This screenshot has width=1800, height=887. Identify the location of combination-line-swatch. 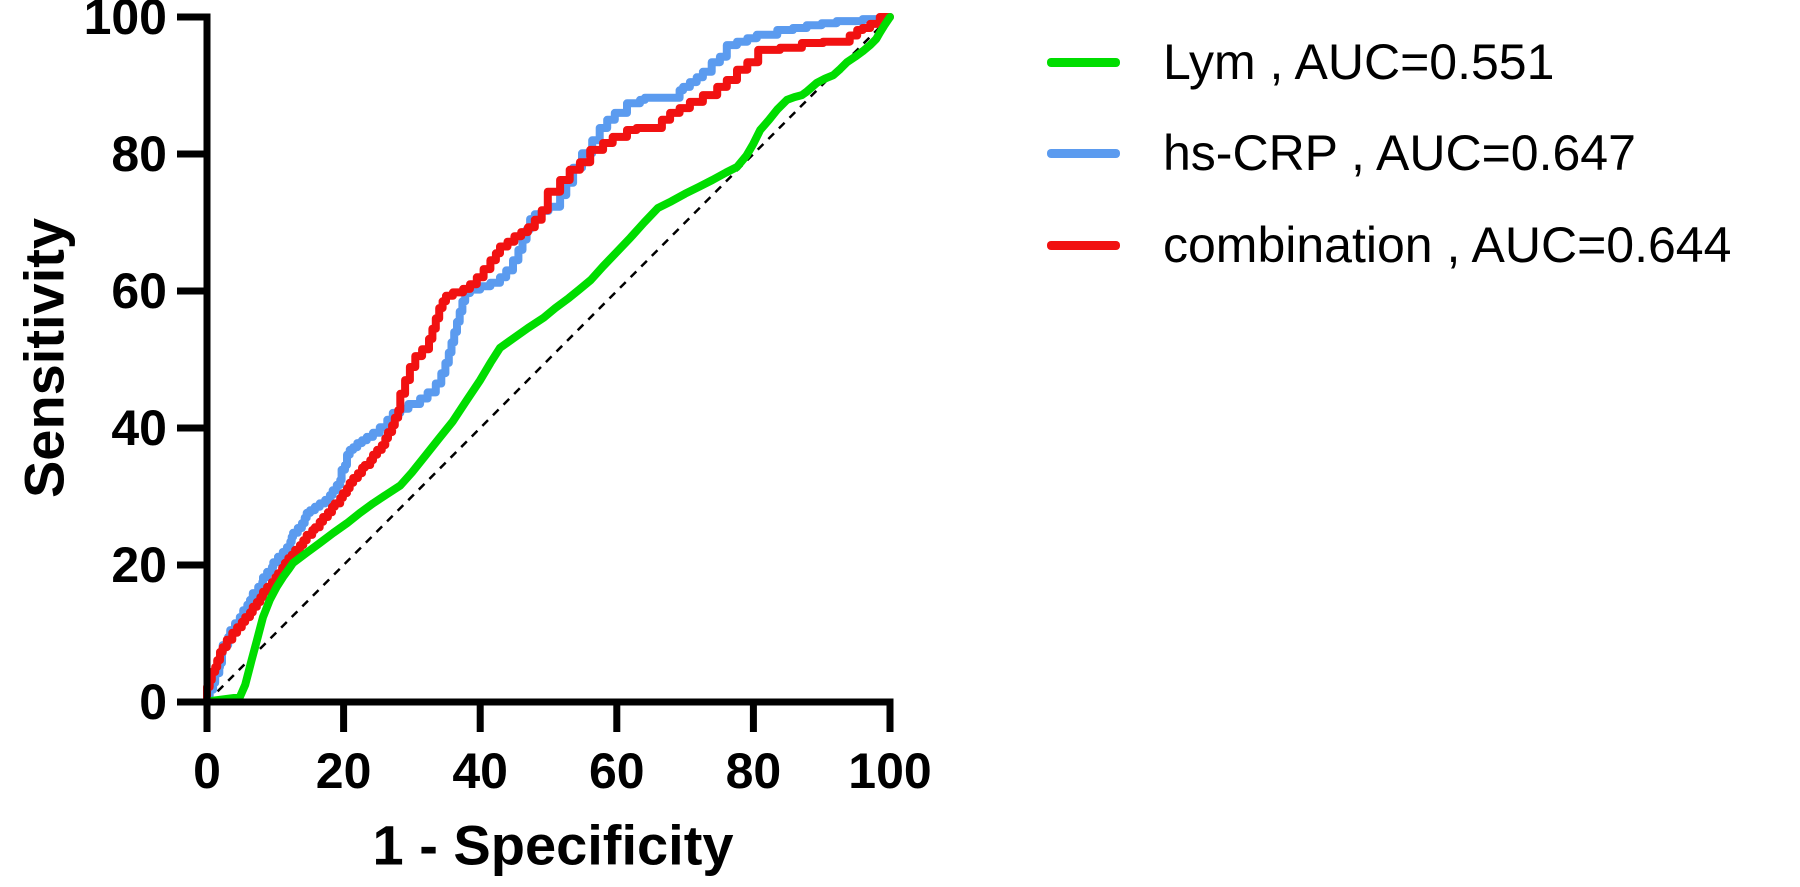
(1083, 245).